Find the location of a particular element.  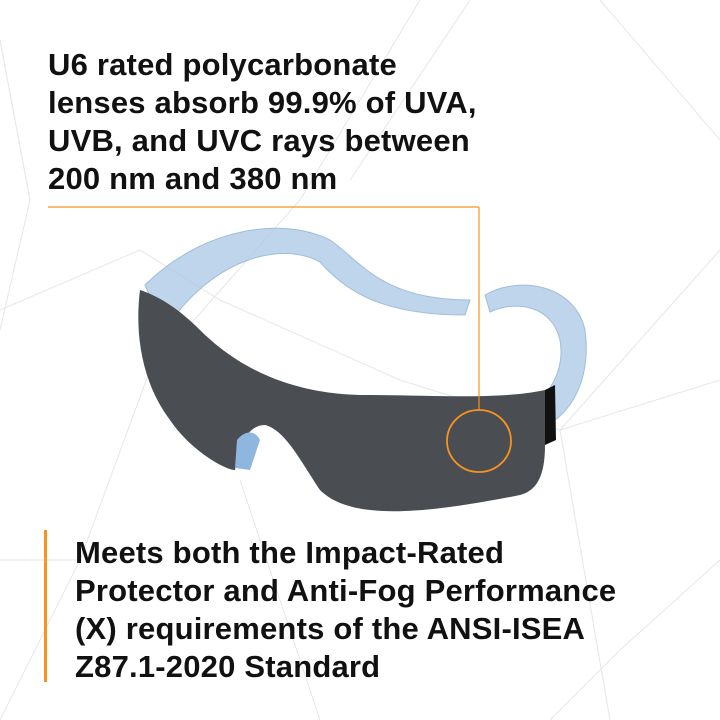

callout-line: lenses absorb 99.9% of UVA, is located at coordinates (262, 102).